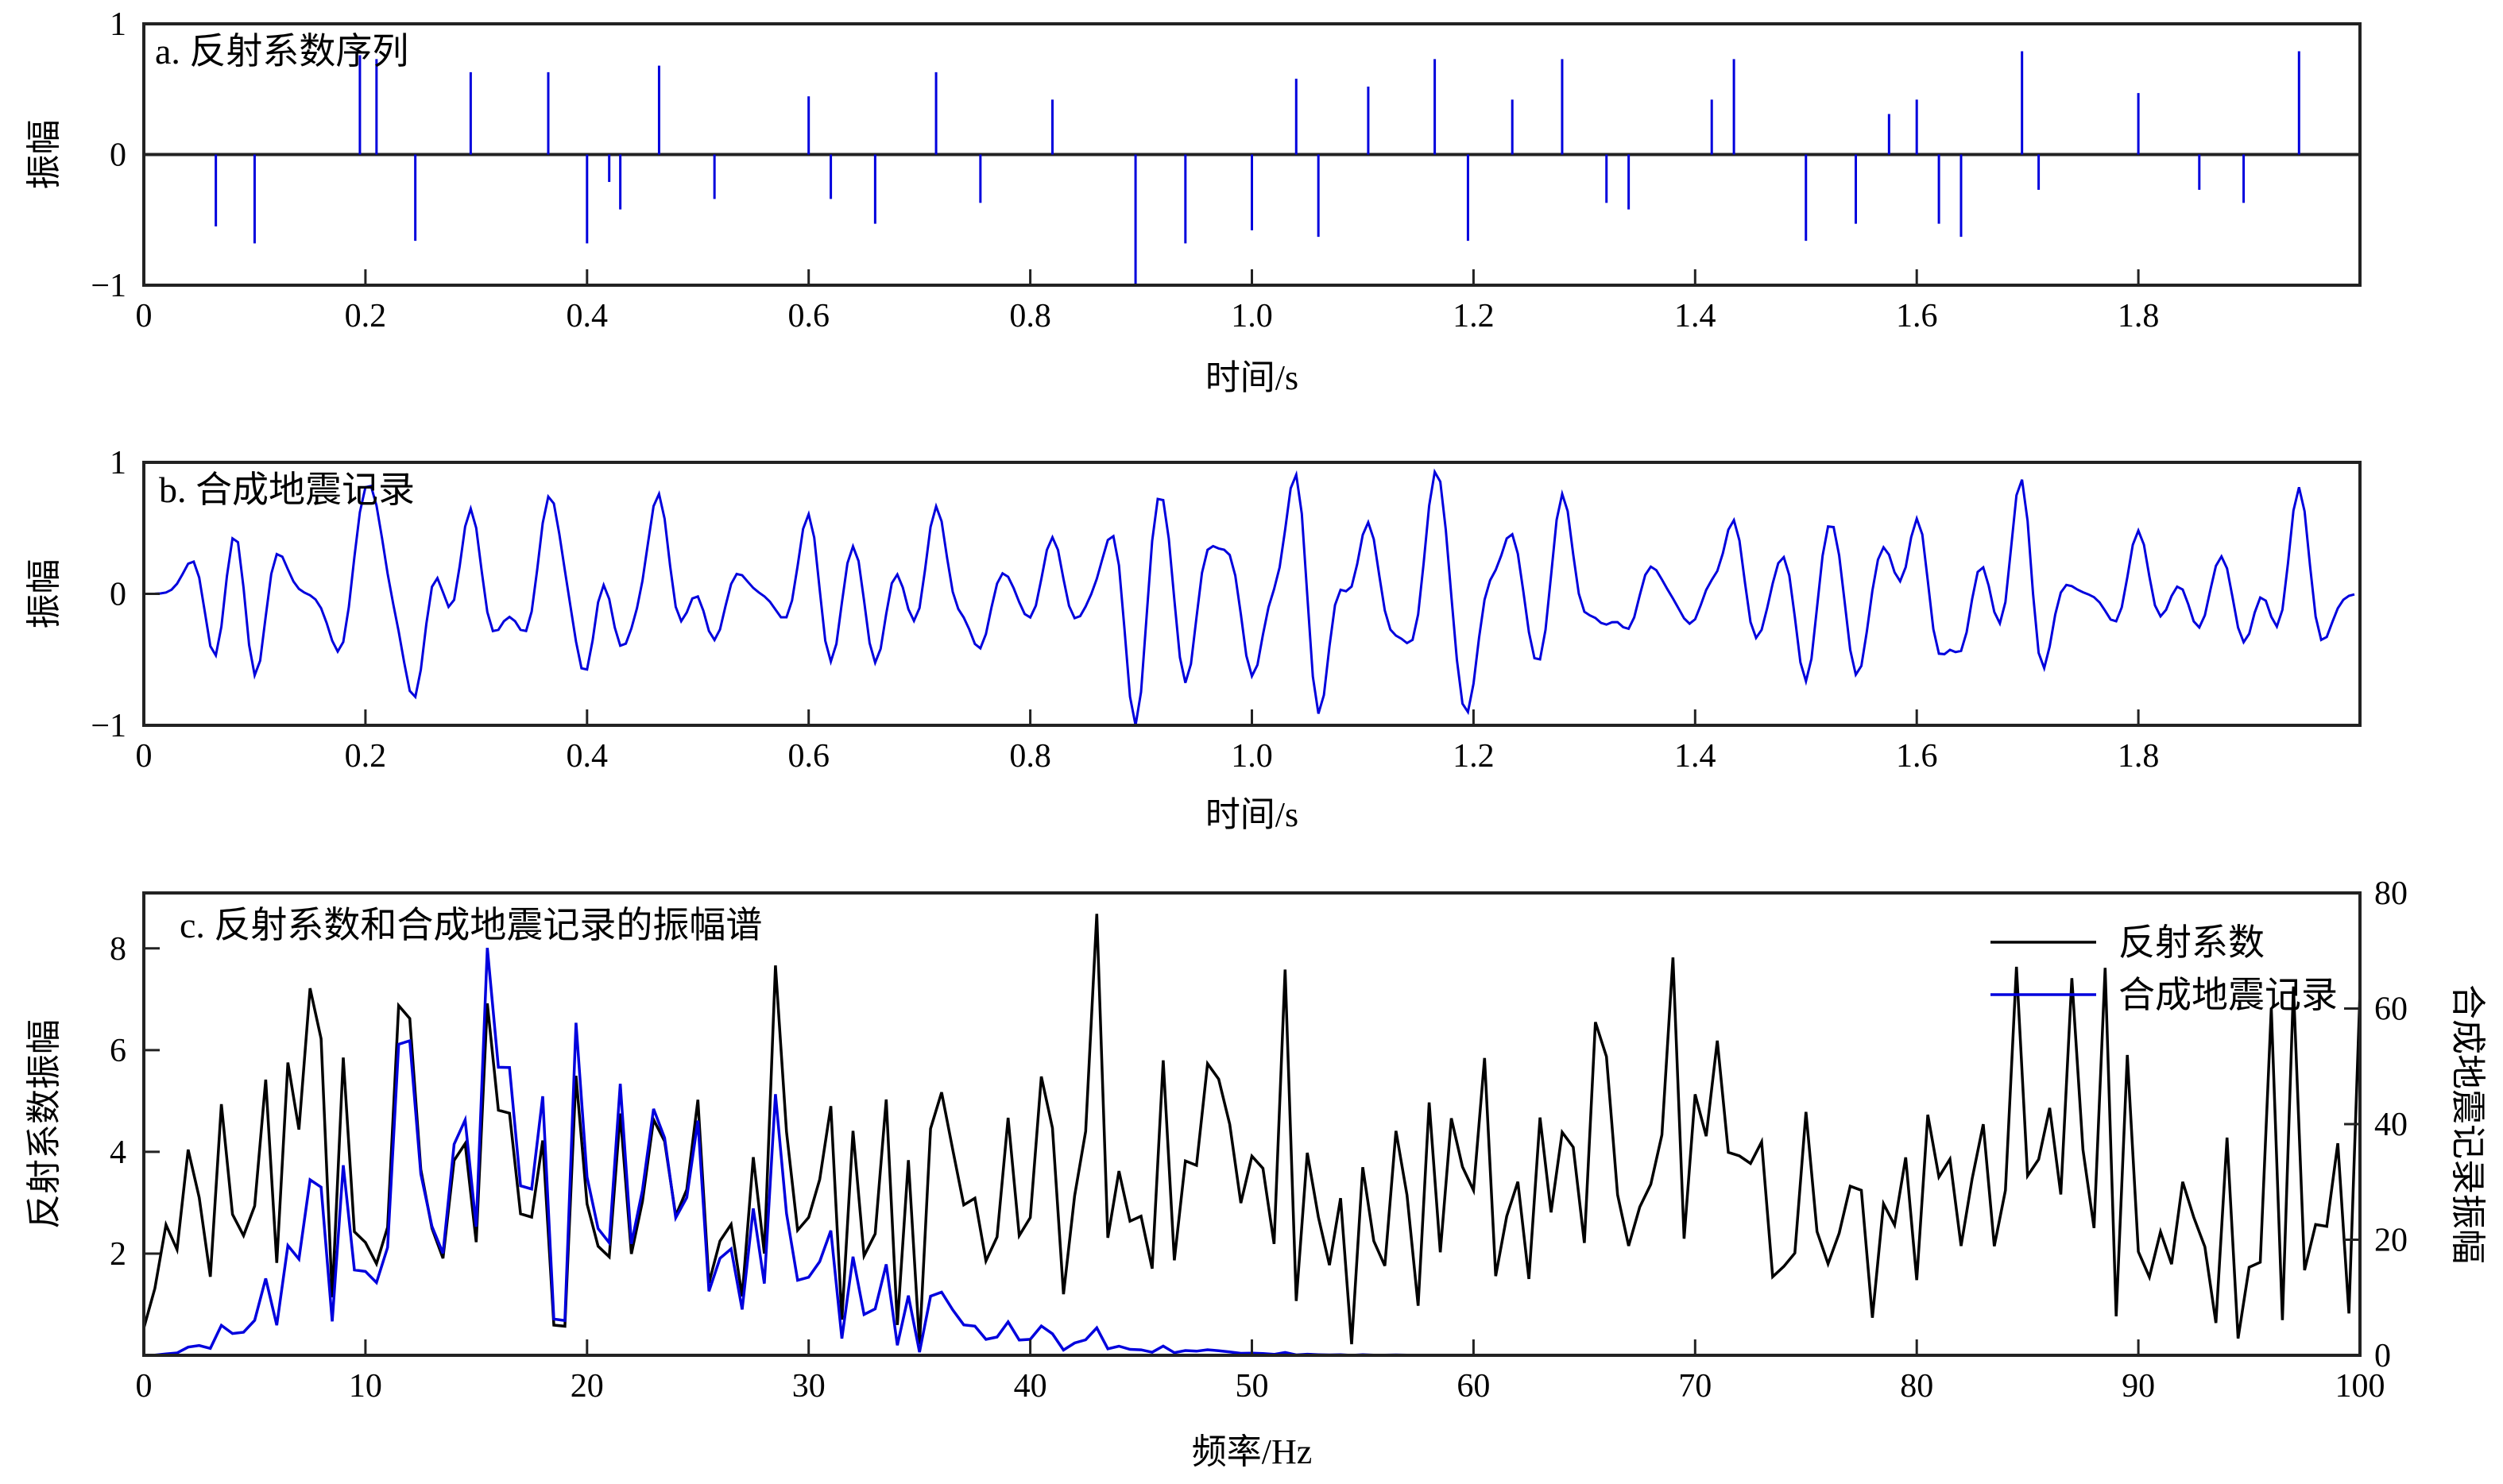 The width and height of the screenshot is (2503, 1484). Describe the element at coordinates (1474, 1387) in the screenshot. I see `x-tick-label: 60` at that location.